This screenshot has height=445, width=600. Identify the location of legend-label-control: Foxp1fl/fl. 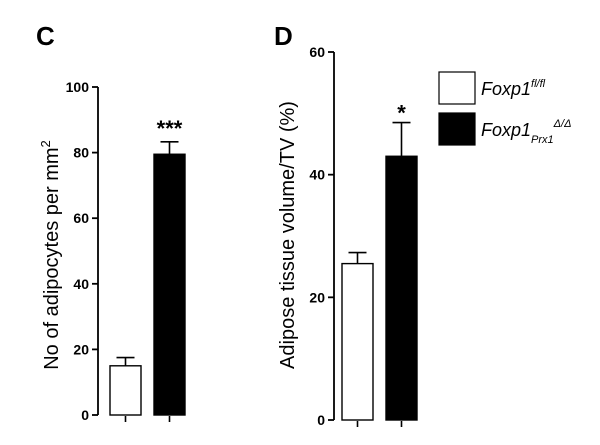
(513, 88).